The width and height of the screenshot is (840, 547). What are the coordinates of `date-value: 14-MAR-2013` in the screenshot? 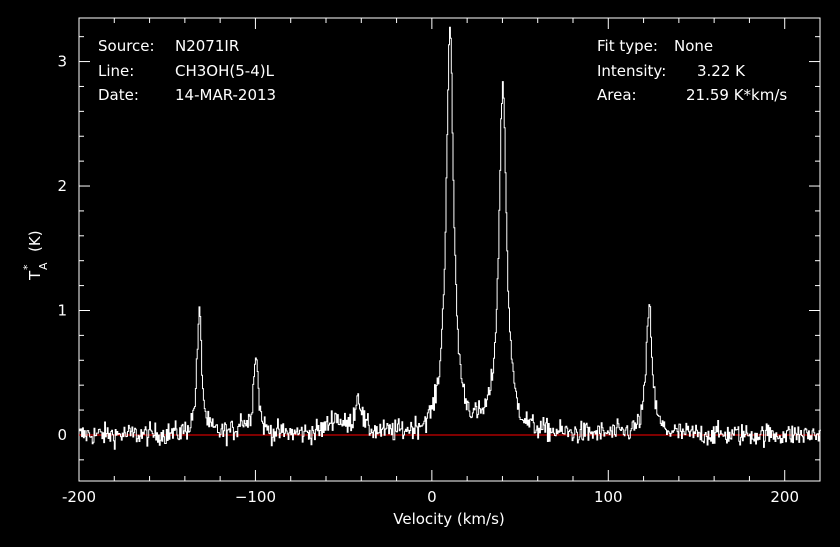 It's located at (225, 95).